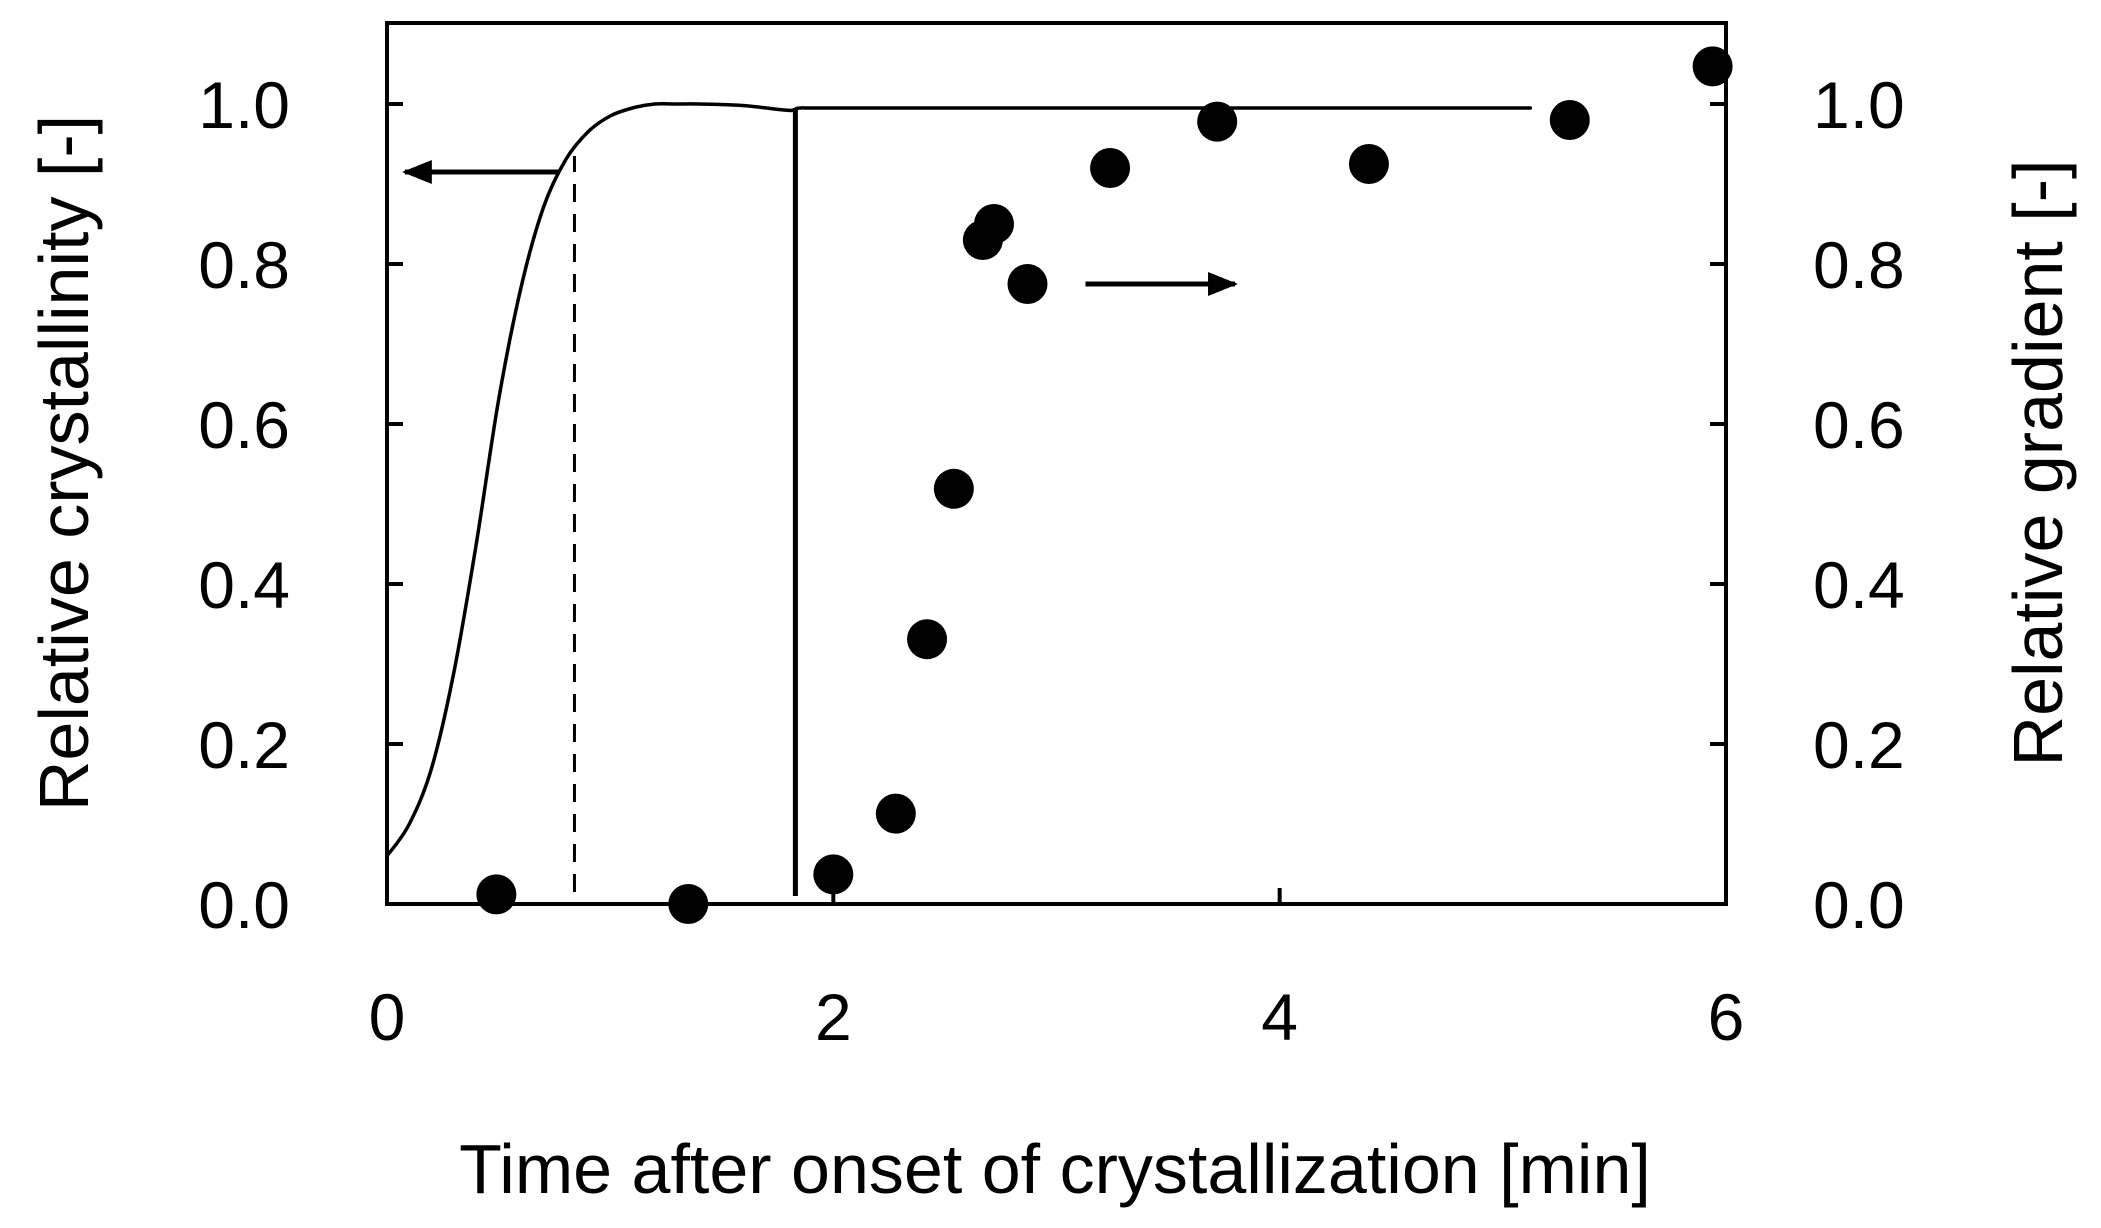 This screenshot has width=2101, height=1228. I want to click on y-tick-label-right-5: 1.0, so click(1859, 105).